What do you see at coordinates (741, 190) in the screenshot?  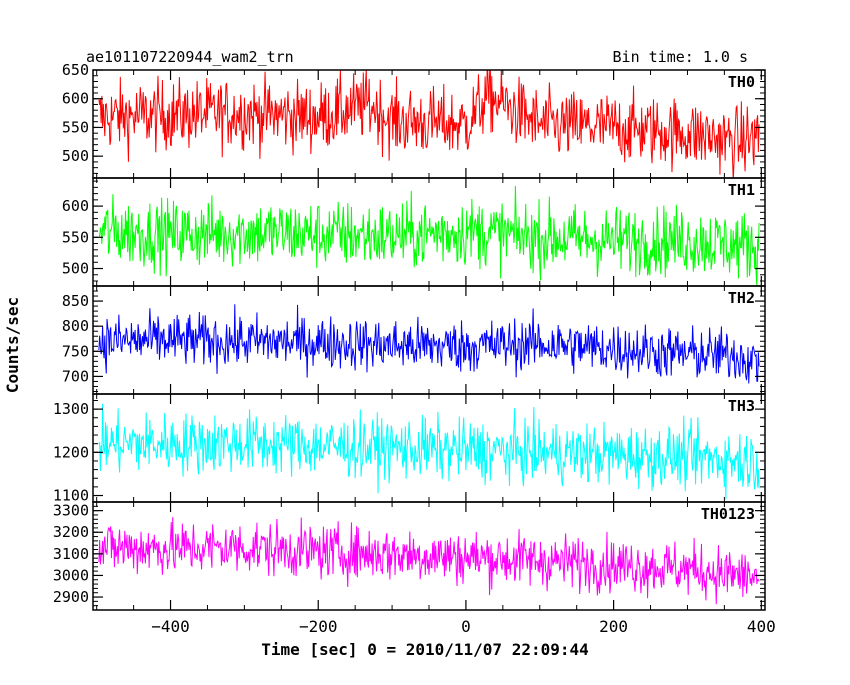 I see `panel-label-th1: TH1` at bounding box center [741, 190].